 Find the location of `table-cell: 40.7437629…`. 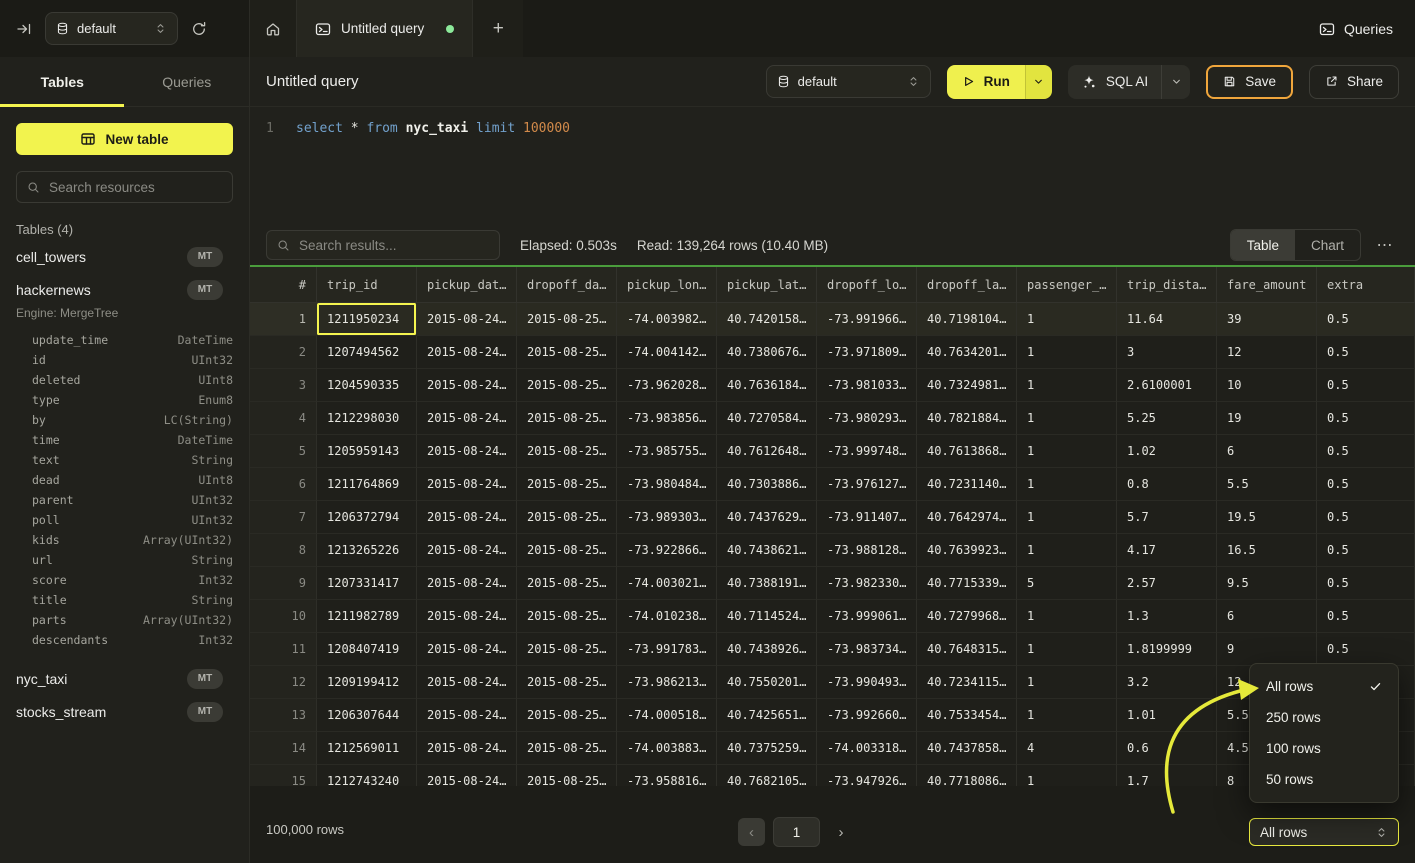

table-cell: 40.7437629… is located at coordinates (767, 517).